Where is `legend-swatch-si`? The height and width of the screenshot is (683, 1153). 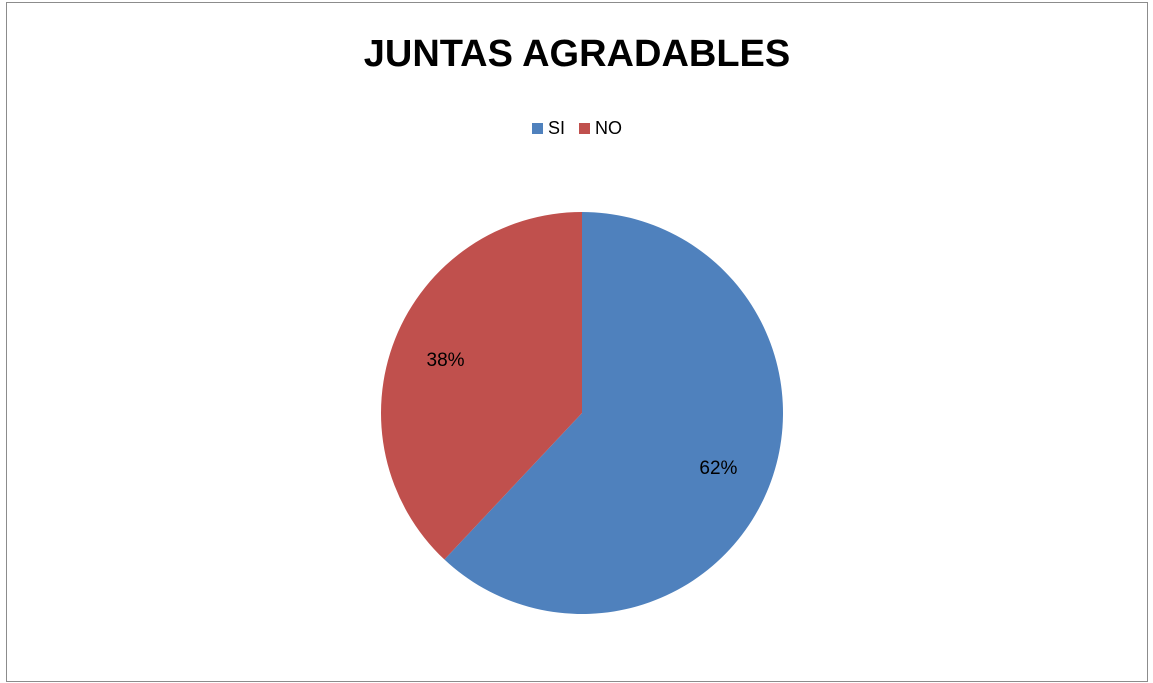 legend-swatch-si is located at coordinates (537, 128).